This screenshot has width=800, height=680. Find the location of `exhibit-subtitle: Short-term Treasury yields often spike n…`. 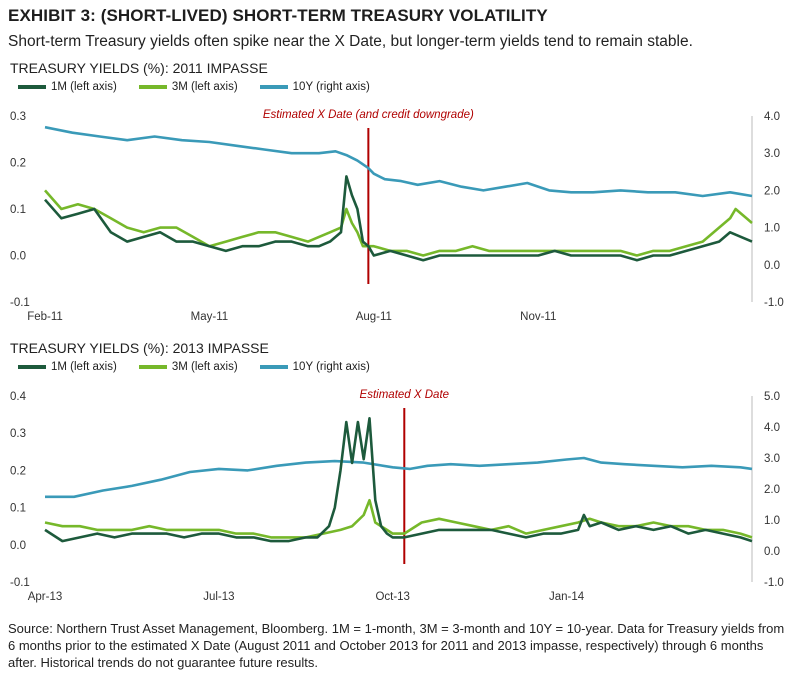

exhibit-subtitle: Short-term Treasury yields often spike n… is located at coordinates (350, 41).